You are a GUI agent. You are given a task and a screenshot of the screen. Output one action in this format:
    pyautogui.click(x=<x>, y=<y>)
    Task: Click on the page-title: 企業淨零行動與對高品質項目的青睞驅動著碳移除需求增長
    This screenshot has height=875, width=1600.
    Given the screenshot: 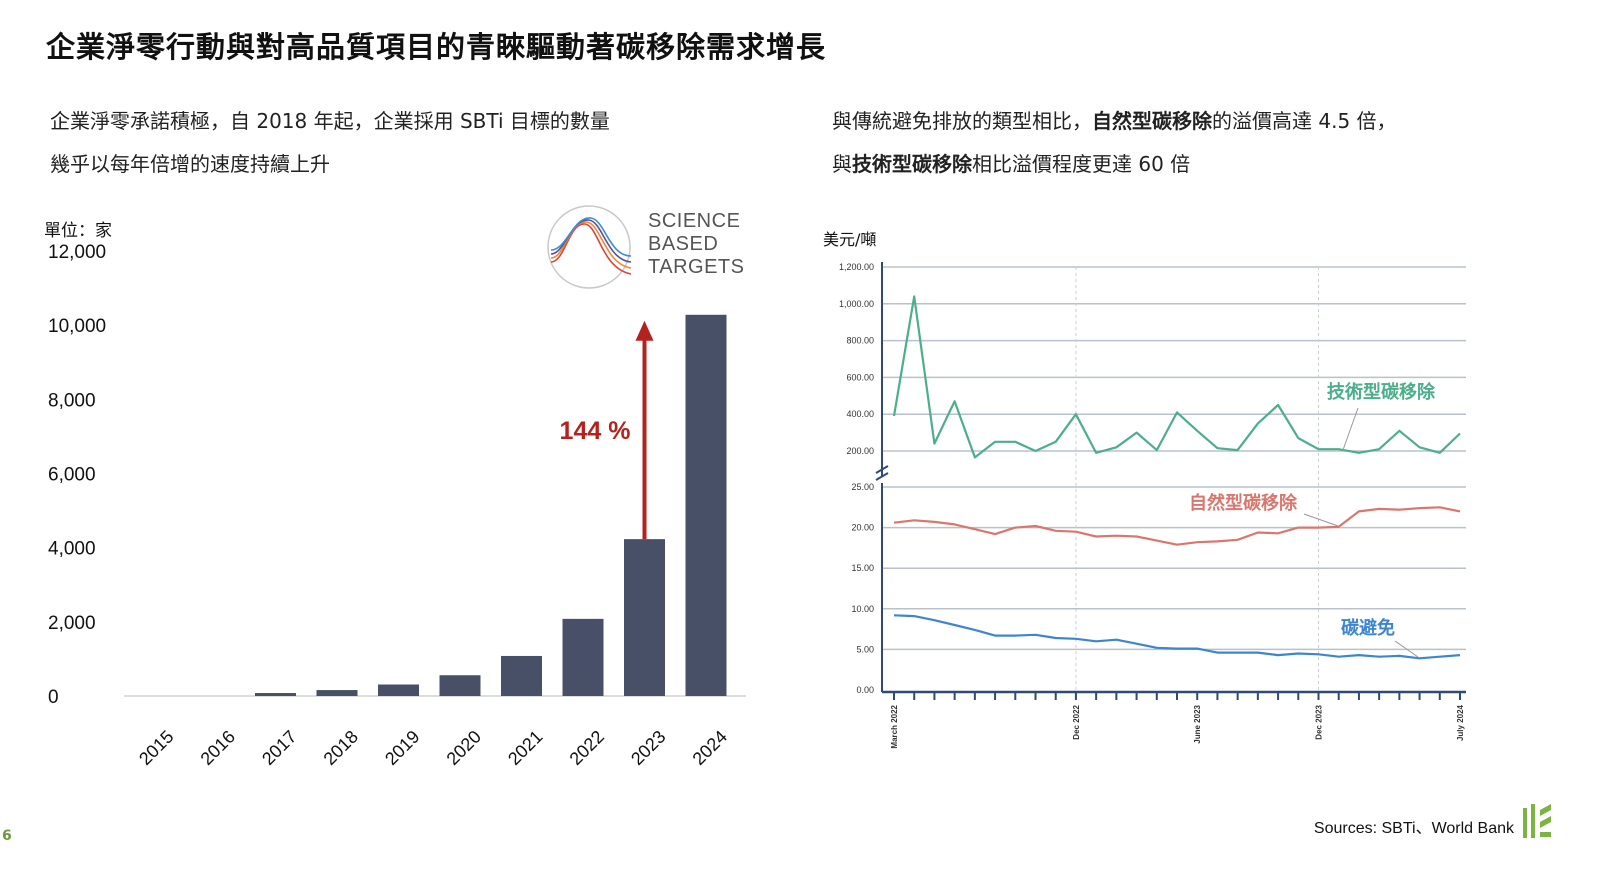 What is the action you would take?
    pyautogui.click(x=436, y=47)
    